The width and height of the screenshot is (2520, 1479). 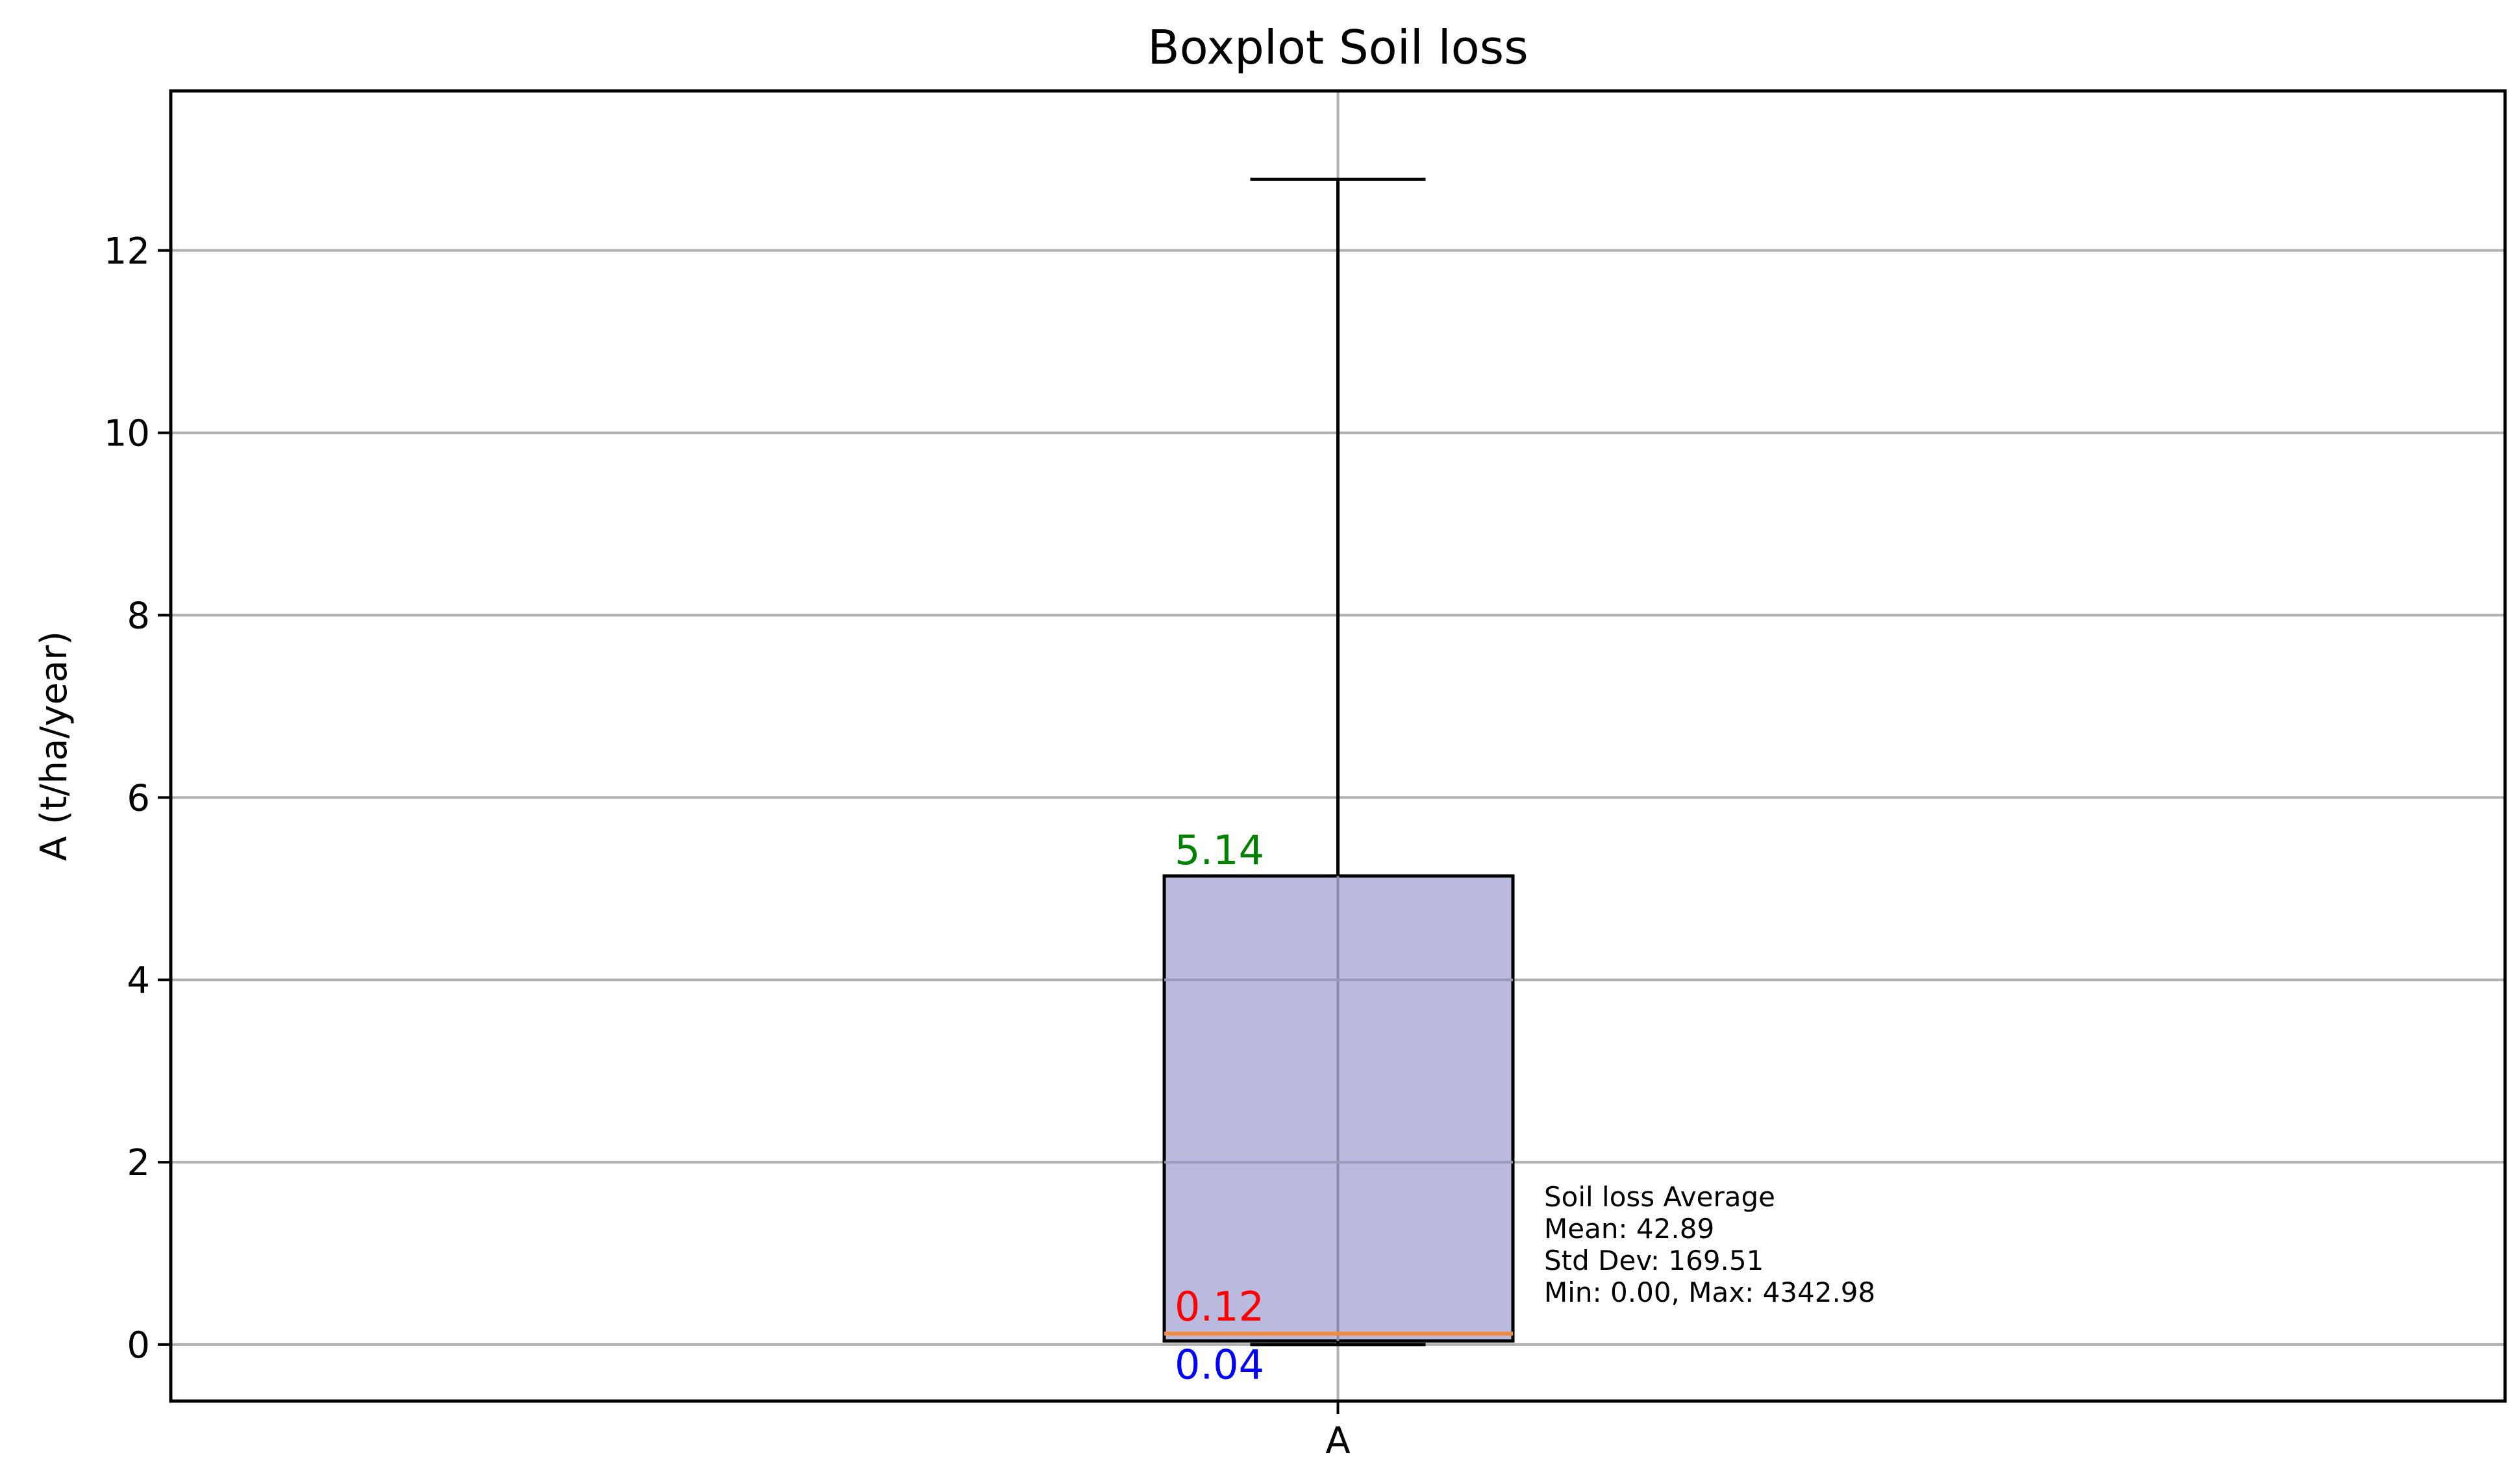 What do you see at coordinates (1338, 762) in the screenshot?
I see `box-layer` at bounding box center [1338, 762].